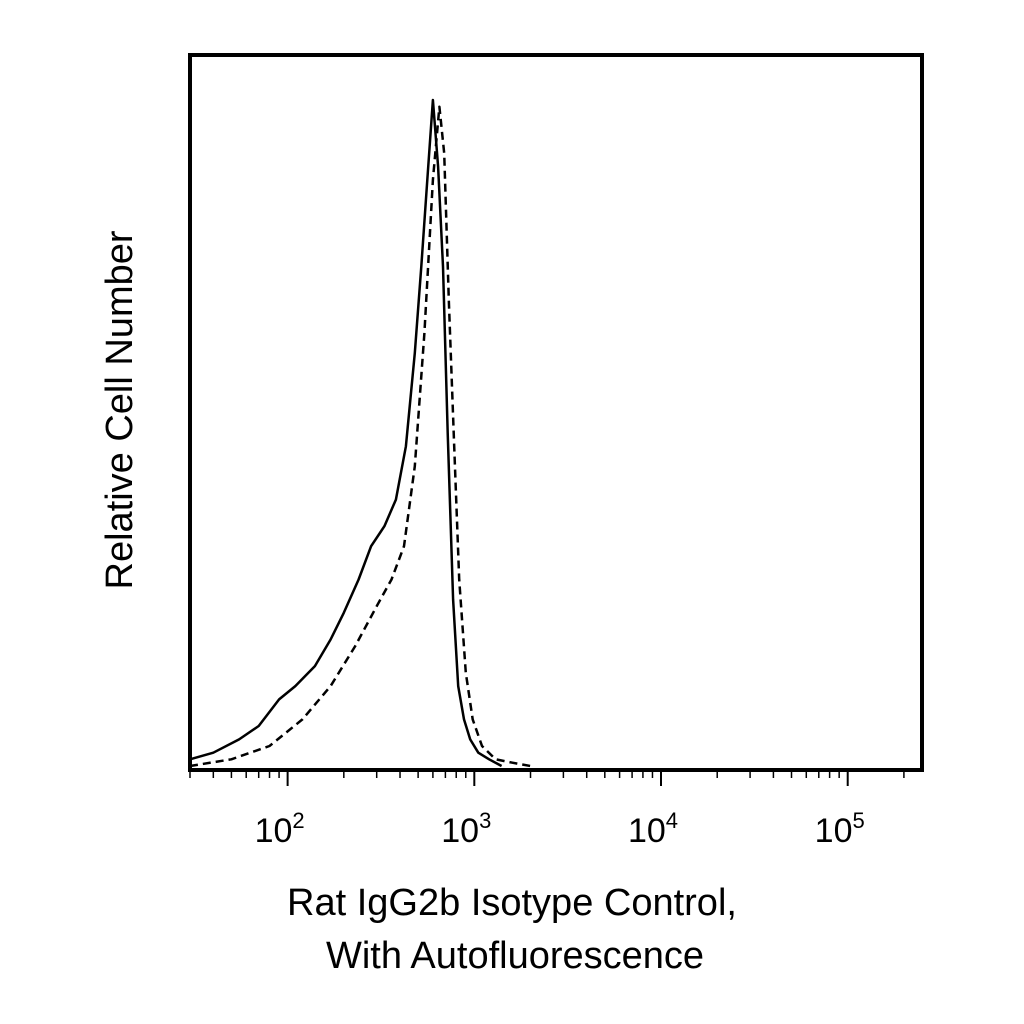  What do you see at coordinates (560, 829) in the screenshot?
I see `x-tick-labels: 10² 10³ 10⁴ 10⁵` at bounding box center [560, 829].